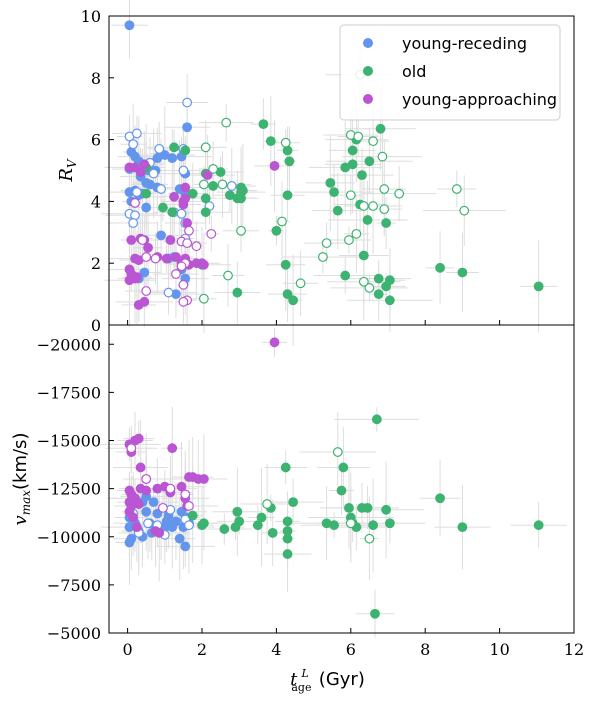 The width and height of the screenshot is (594, 704). I want to click on y-tick-label: −7500, so click(74, 585).